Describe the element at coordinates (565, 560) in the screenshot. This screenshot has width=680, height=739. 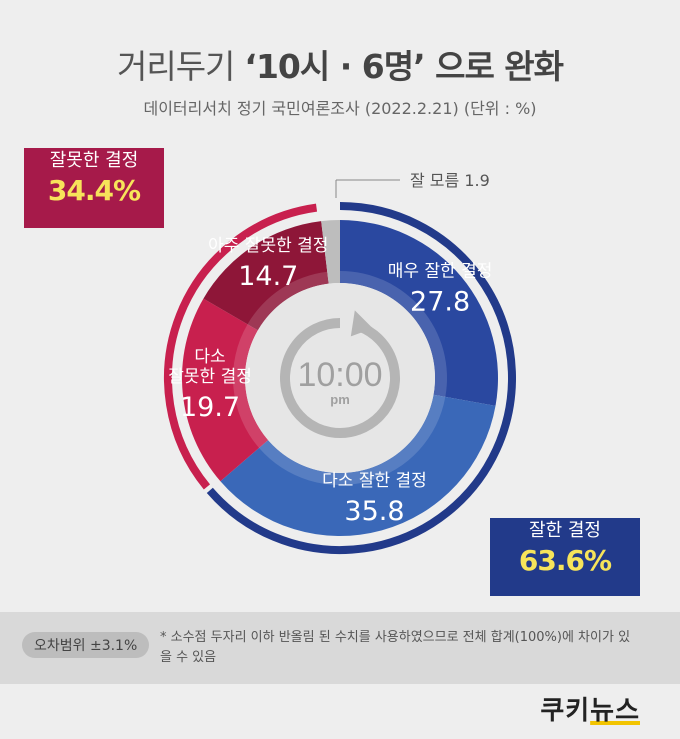
I see `callout-positive-value: 63.6%` at that location.